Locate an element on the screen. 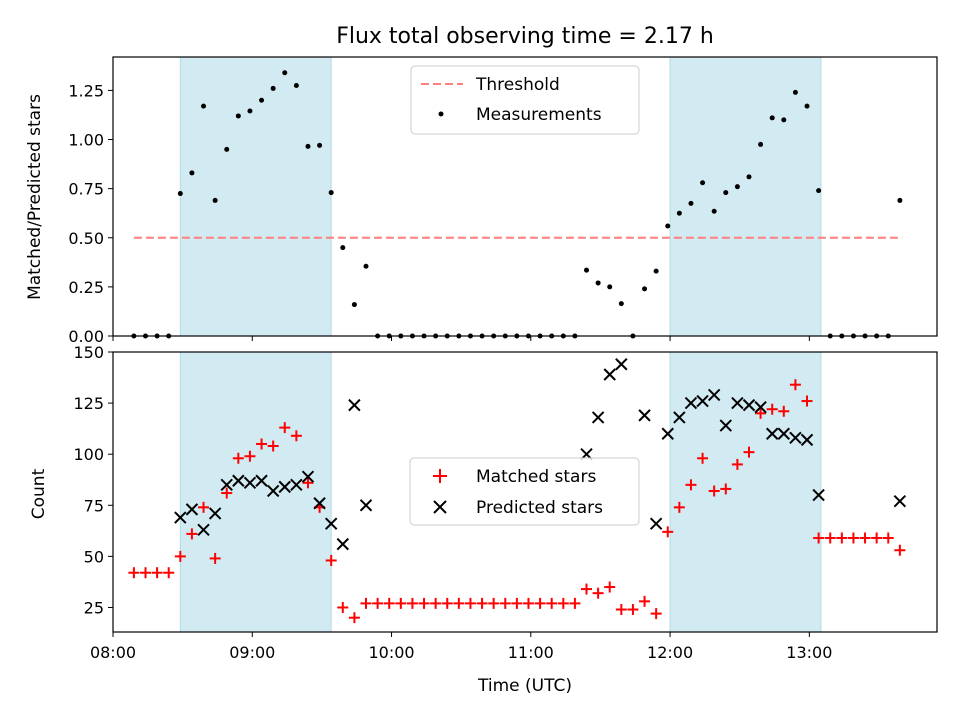  legend-predicted-label: Predicted stars is located at coordinates (539, 508).